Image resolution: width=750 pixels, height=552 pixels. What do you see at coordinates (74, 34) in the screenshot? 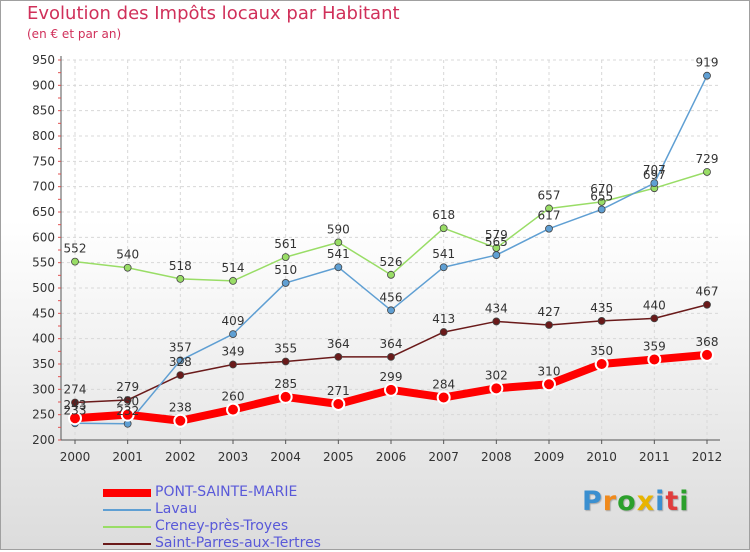
I see `chart-subtitle: (en € et par an)` at bounding box center [74, 34].